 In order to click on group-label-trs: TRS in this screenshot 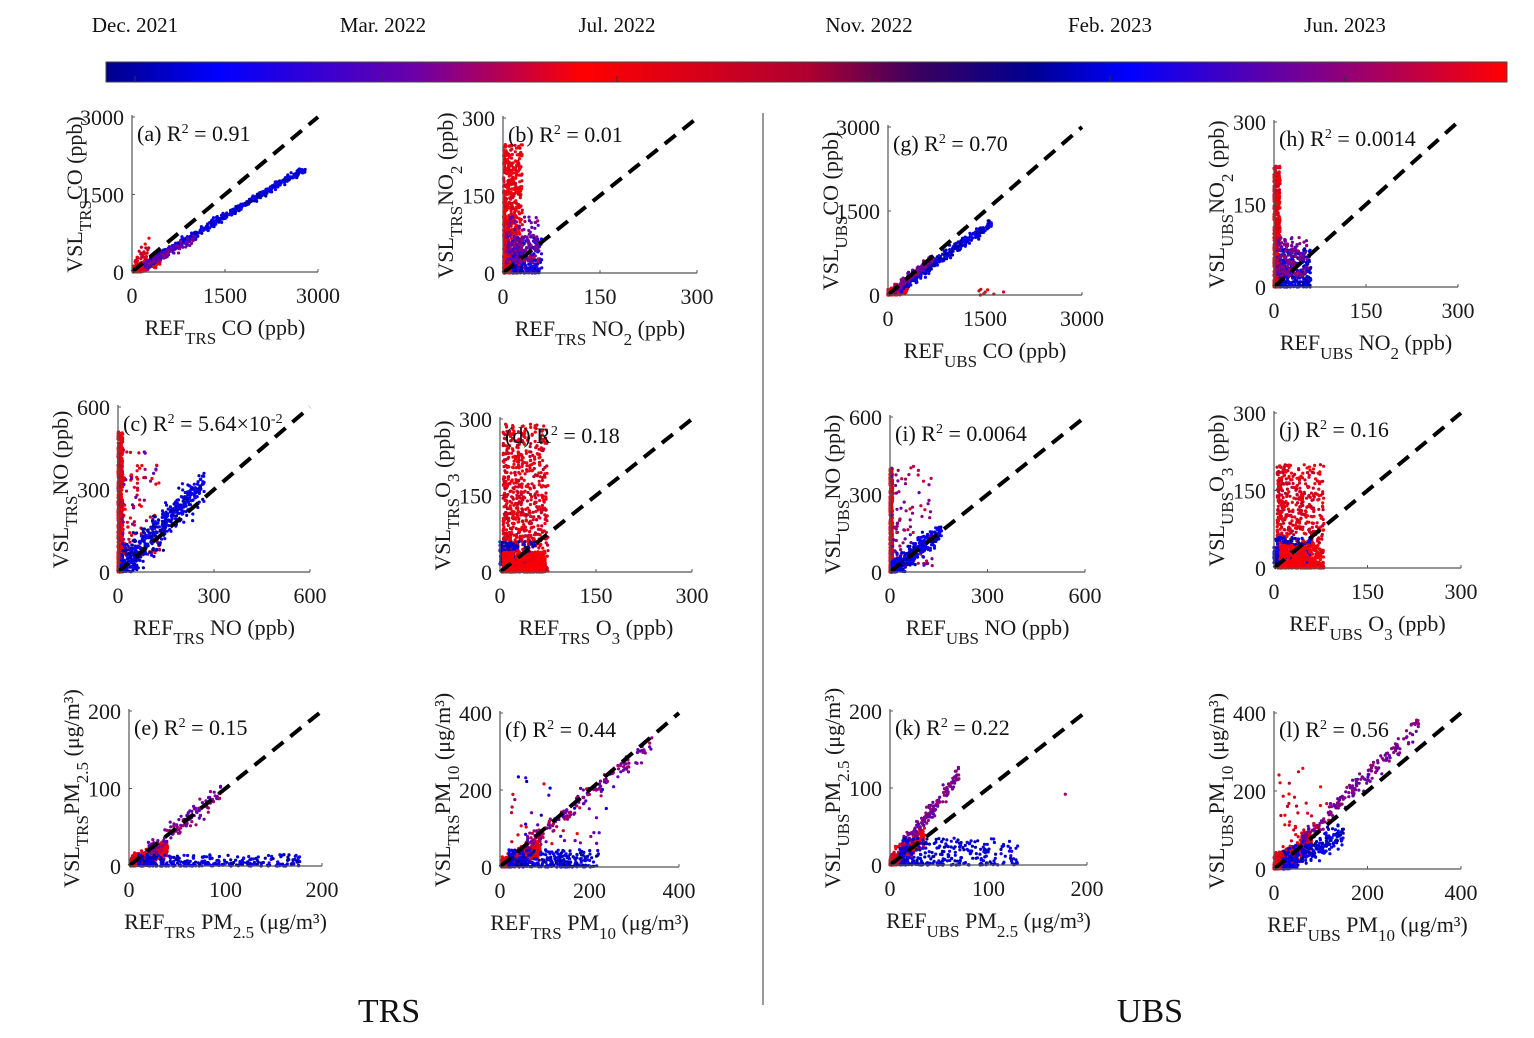, I will do `click(389, 1011)`.